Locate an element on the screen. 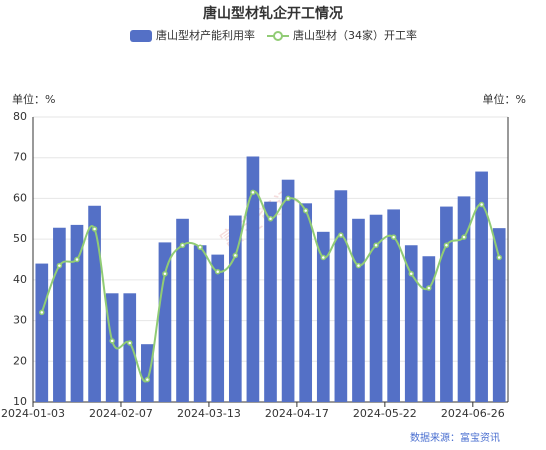 The width and height of the screenshot is (546, 450). chart-title: 唐山型材轧企开工情况 is located at coordinates (273, 13).